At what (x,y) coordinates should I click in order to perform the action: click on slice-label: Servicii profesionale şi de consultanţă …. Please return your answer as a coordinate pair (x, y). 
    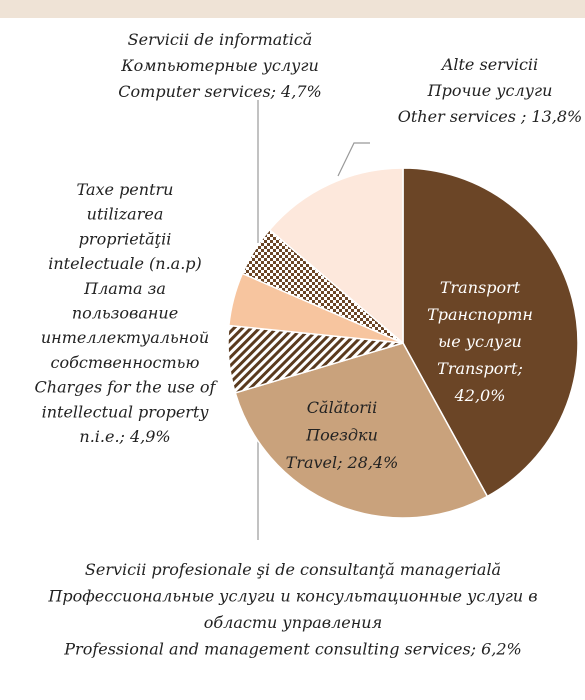
    Looking at the image, I should click on (292, 609).